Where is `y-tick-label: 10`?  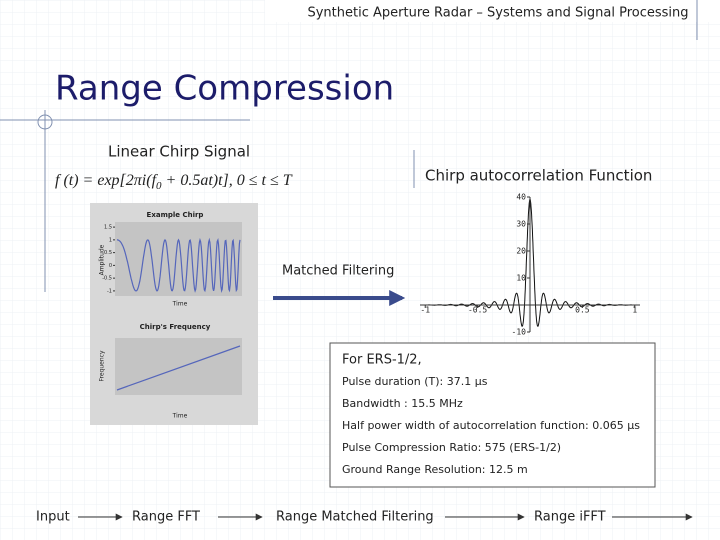 y-tick-label: 10 is located at coordinates (521, 278).